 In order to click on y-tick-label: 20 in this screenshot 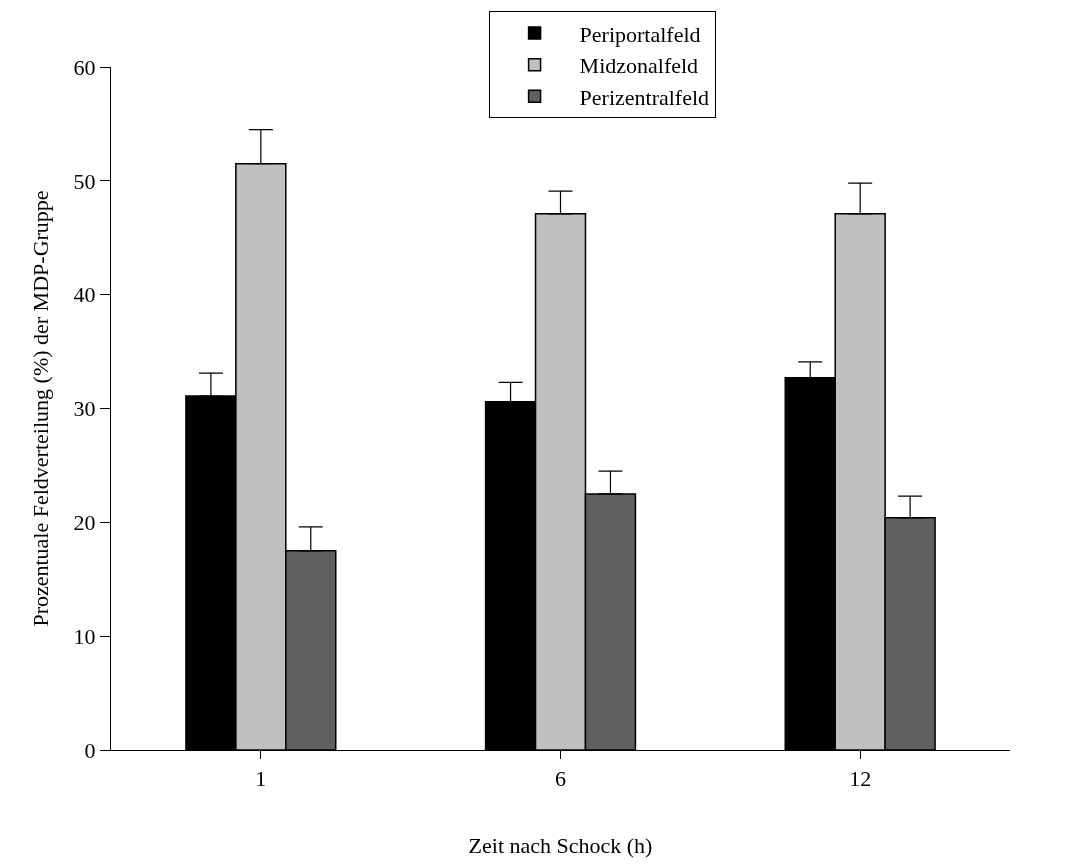, I will do `click(84, 523)`.